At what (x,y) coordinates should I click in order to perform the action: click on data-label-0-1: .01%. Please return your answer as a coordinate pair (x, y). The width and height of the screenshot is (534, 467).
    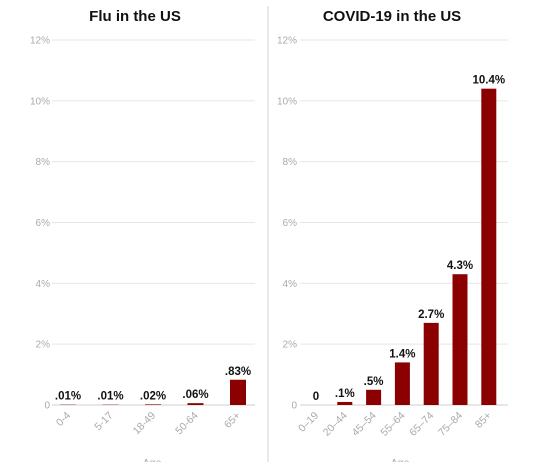
    Looking at the image, I should click on (110, 397).